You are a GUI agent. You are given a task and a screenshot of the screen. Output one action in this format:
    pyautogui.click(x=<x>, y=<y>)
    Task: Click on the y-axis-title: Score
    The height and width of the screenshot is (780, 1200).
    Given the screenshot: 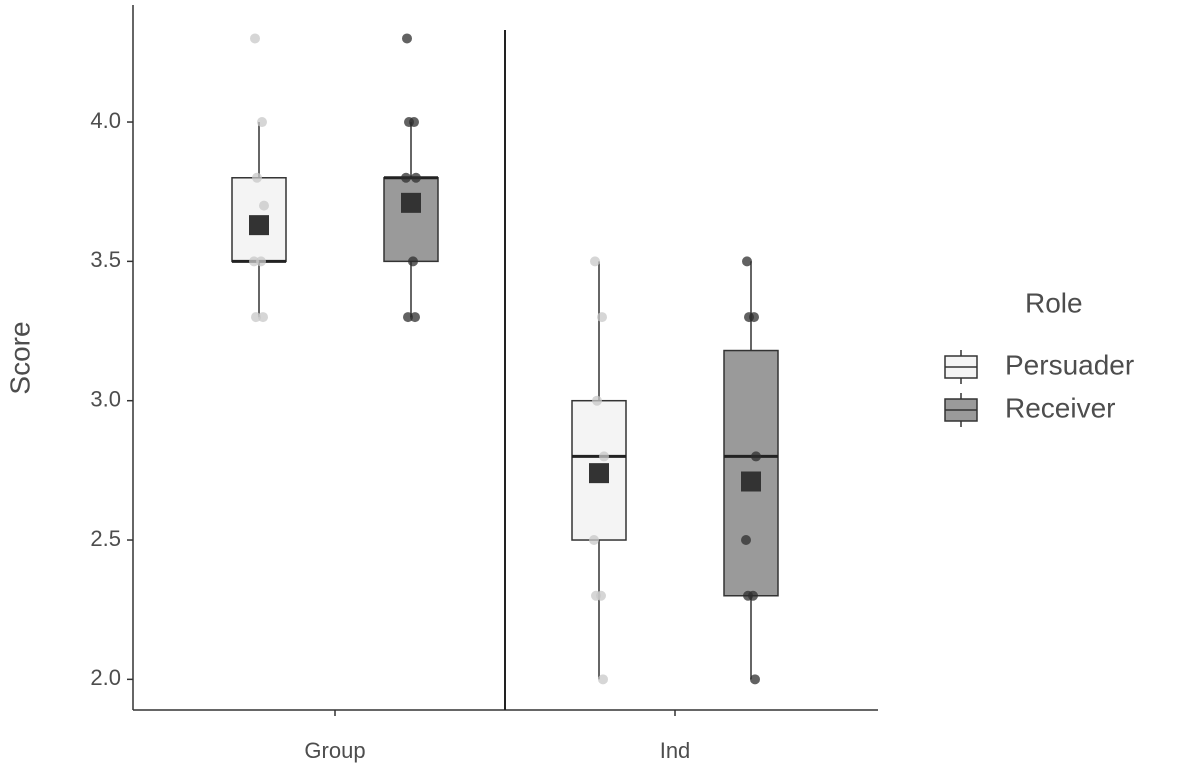 What is the action you would take?
    pyautogui.click(x=19, y=357)
    